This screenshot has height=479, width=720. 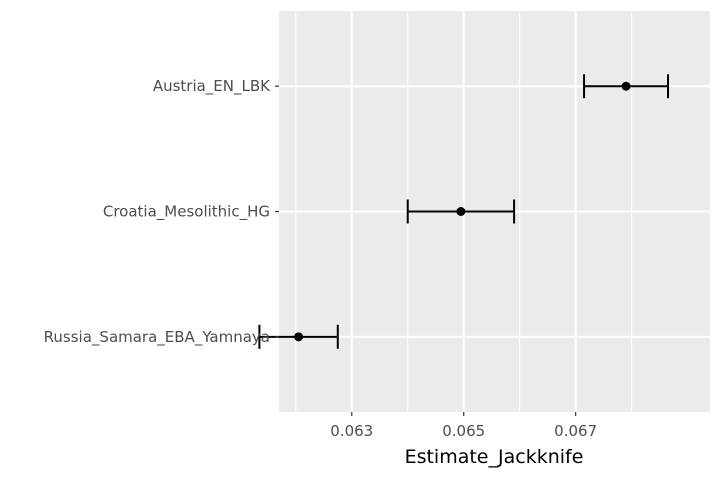 I want to click on x-tick-label: 0.063, so click(x=351, y=431).